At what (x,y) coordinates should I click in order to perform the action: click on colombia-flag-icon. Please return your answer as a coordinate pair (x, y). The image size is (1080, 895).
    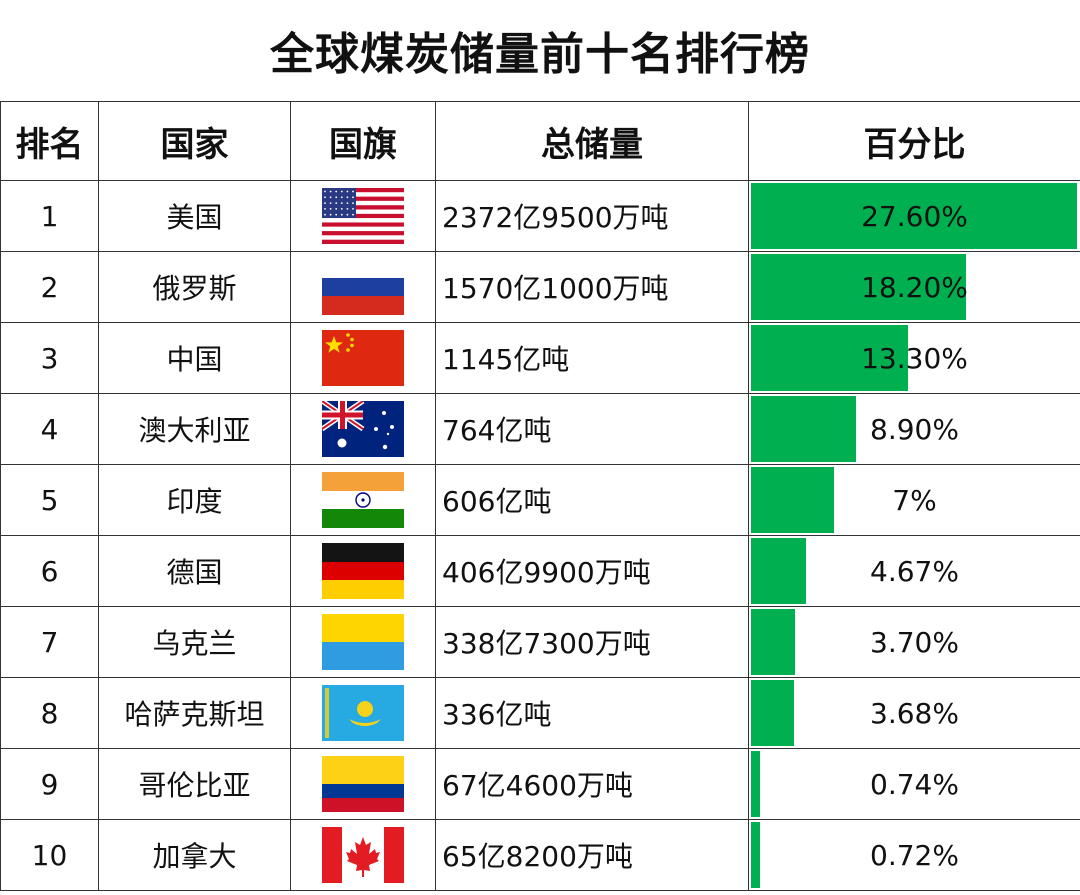
    Looking at the image, I should click on (363, 784).